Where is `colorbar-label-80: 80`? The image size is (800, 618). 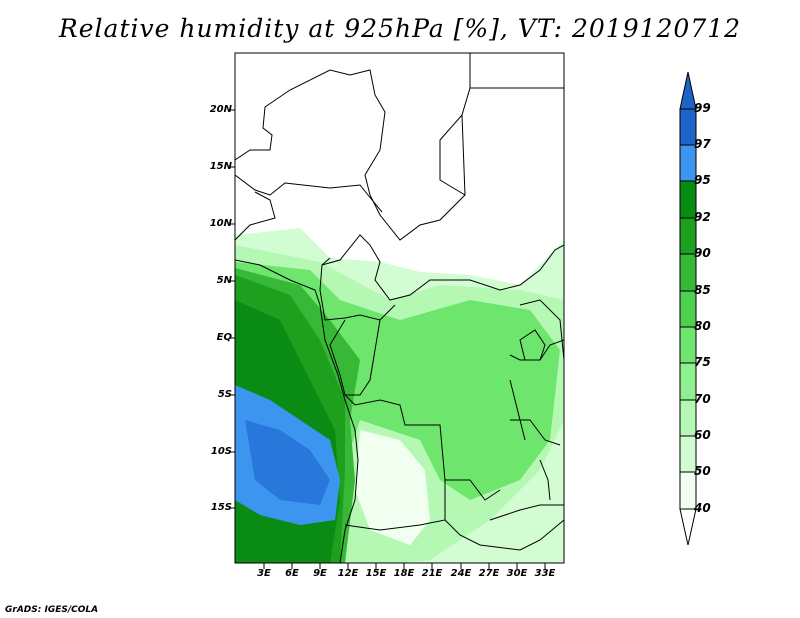
colorbar-label-80: 80 is located at coordinates (702, 326).